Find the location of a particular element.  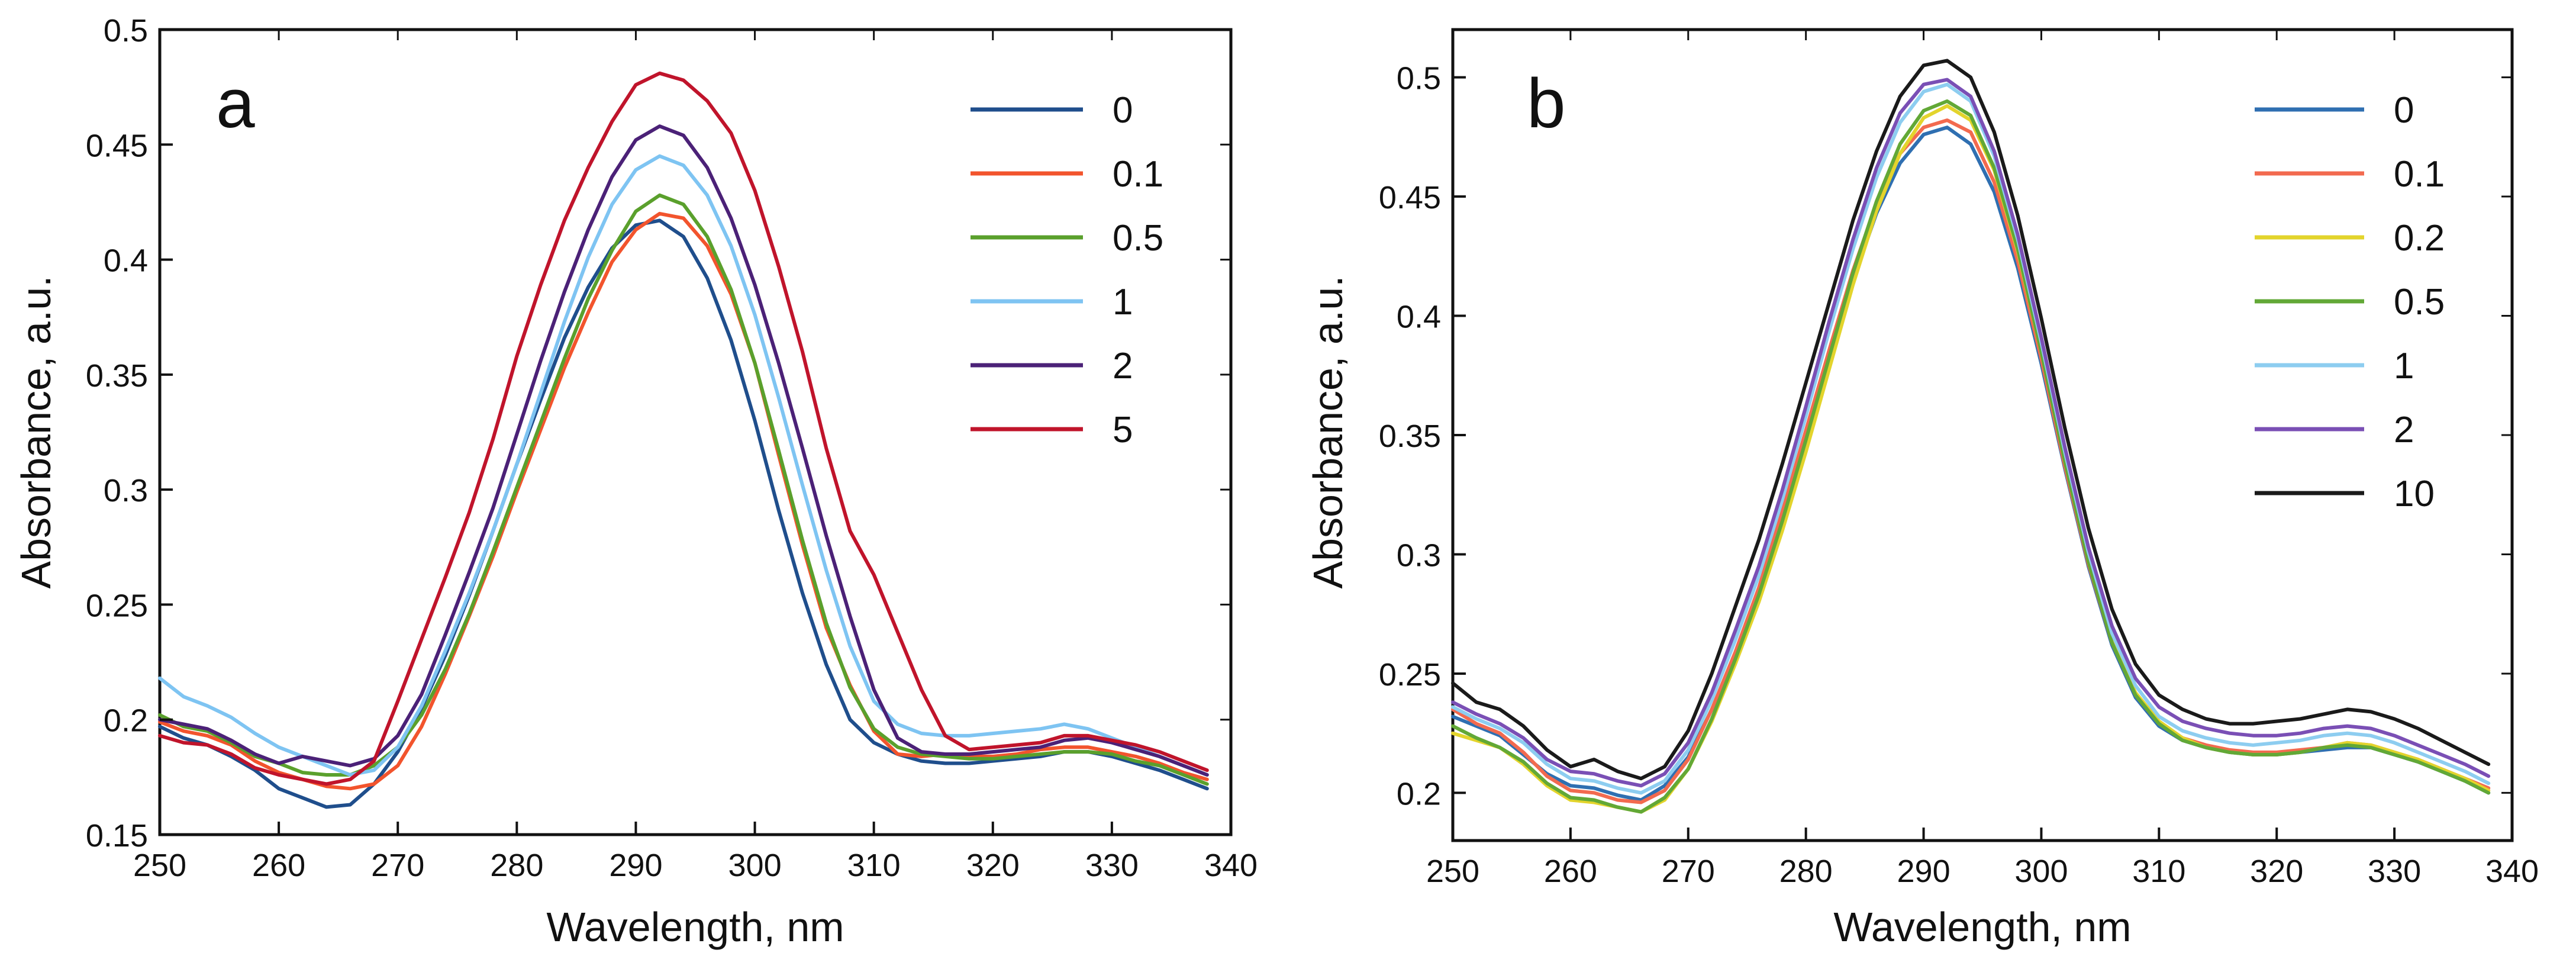

legend-label-10: 10 is located at coordinates (2414, 494).